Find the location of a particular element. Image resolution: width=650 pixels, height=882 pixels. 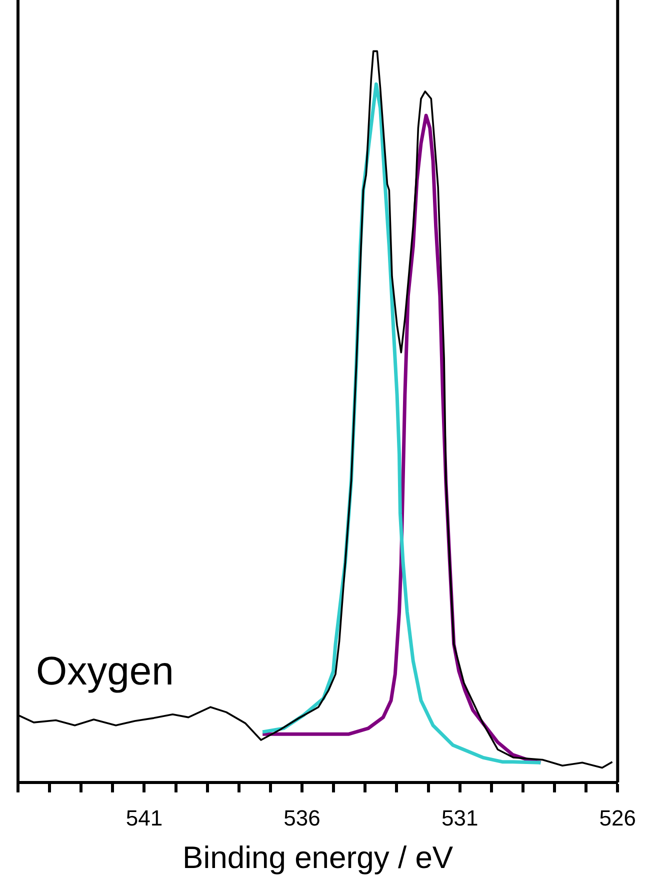

x-tick-label: 541 is located at coordinates (144, 818).